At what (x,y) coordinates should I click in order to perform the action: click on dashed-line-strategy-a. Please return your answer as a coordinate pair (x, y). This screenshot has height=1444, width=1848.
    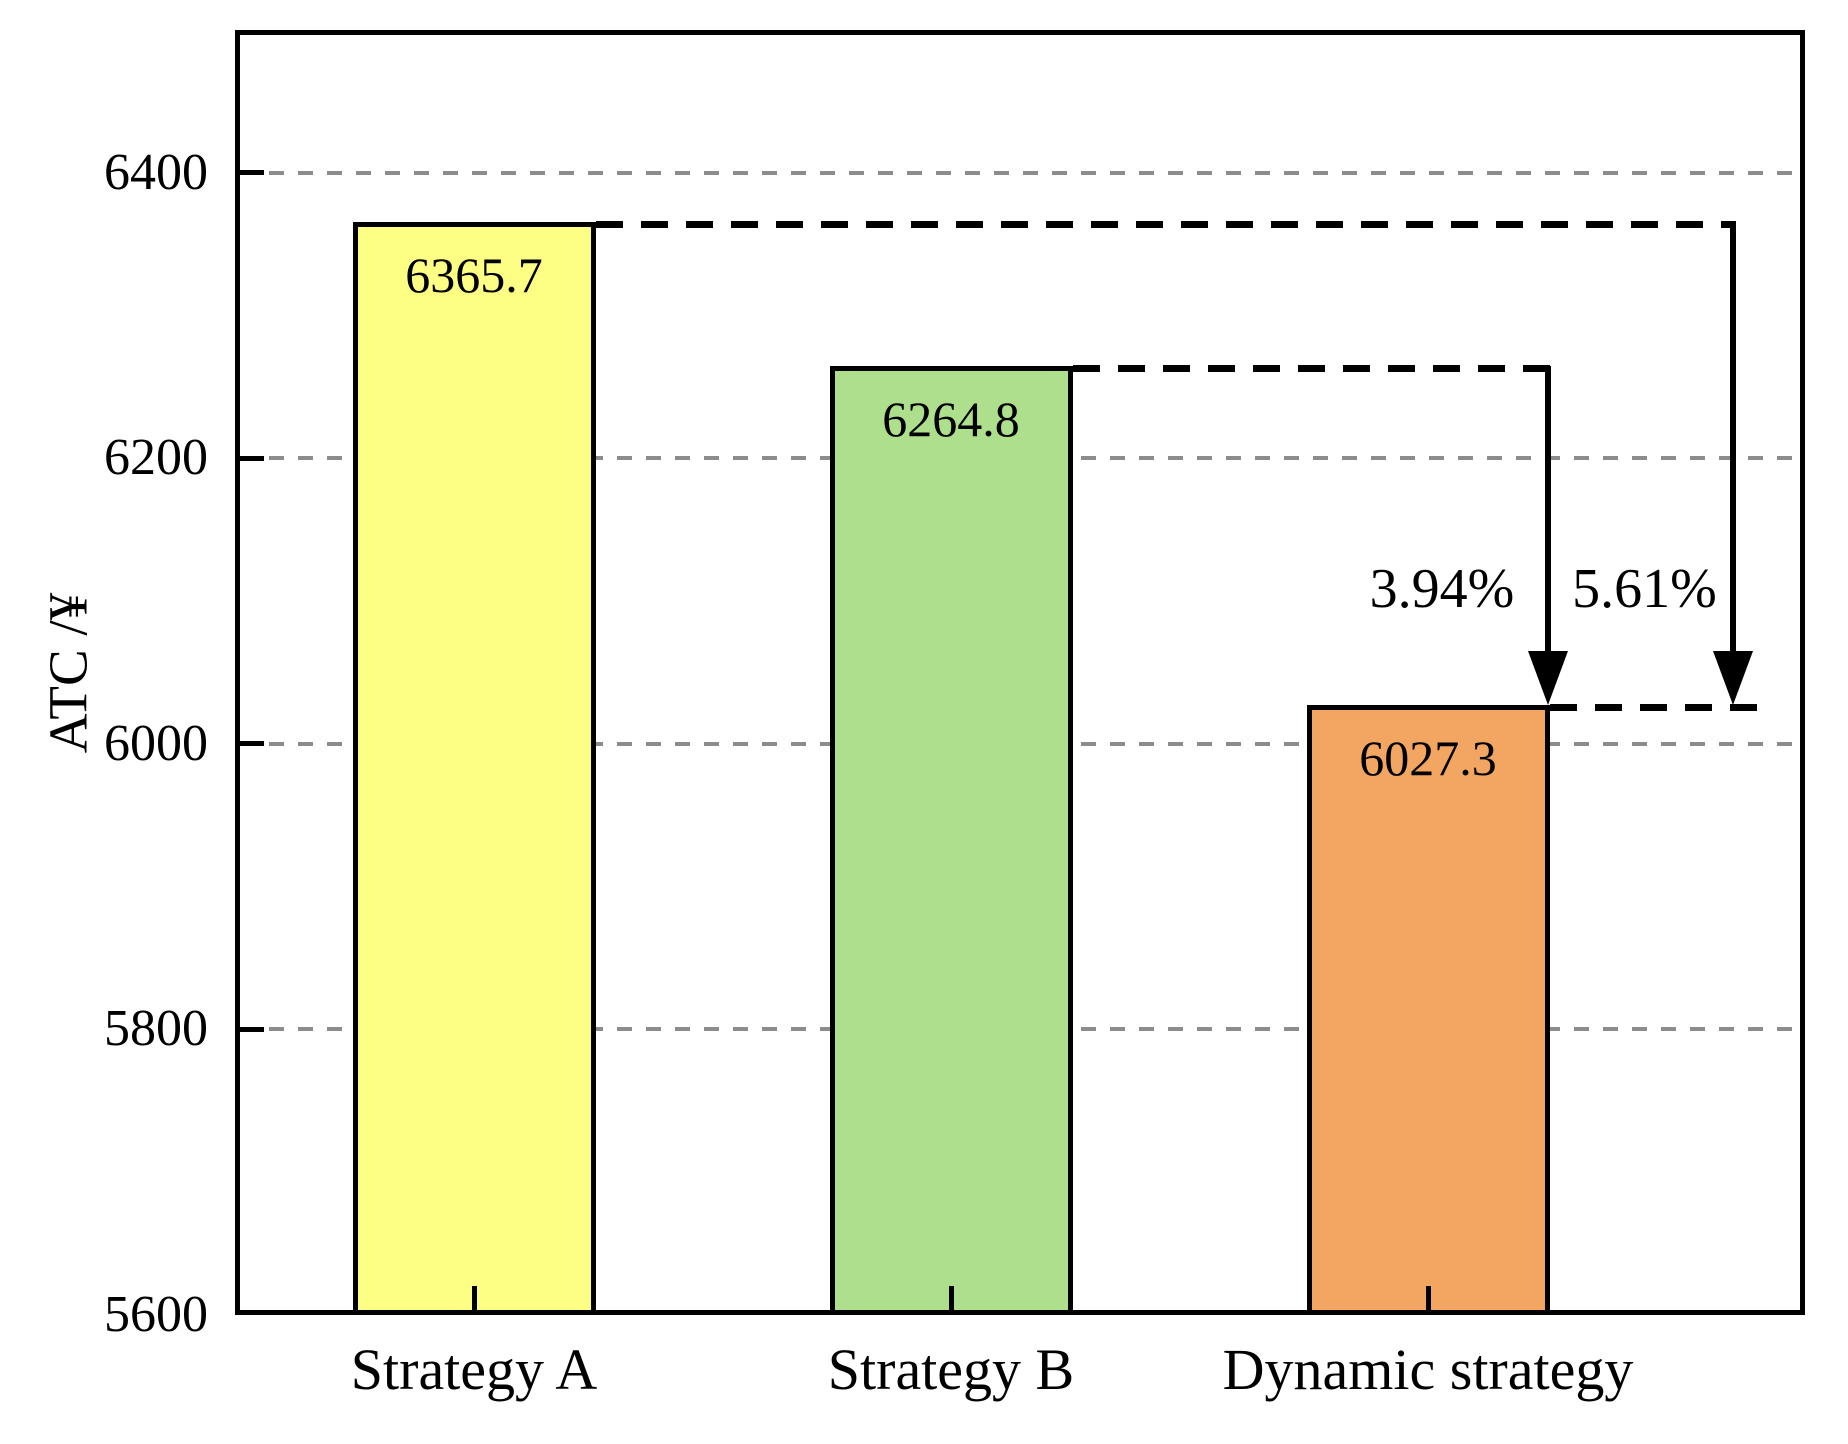
    Looking at the image, I should click on (1165, 224).